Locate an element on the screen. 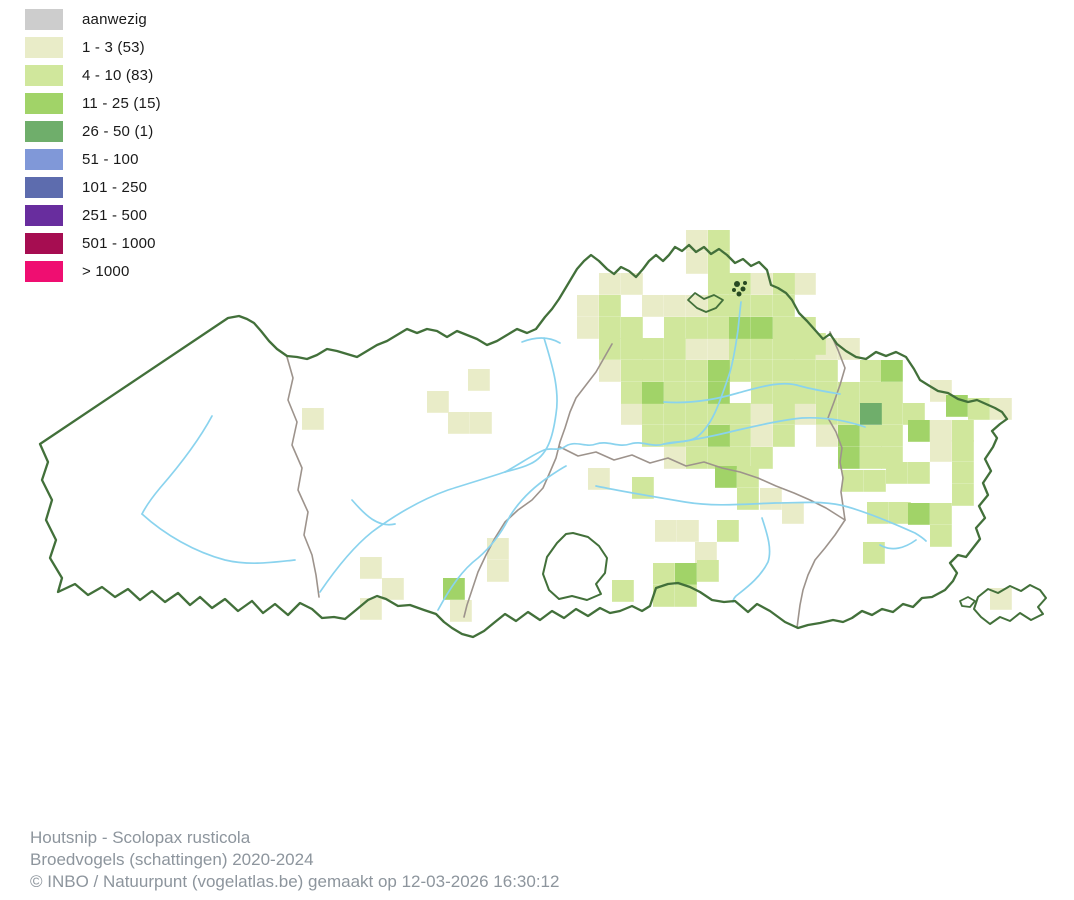 Image resolution: width=1074 pixels, height=900 pixels. legend-label: 101 - 250 is located at coordinates (115, 187).